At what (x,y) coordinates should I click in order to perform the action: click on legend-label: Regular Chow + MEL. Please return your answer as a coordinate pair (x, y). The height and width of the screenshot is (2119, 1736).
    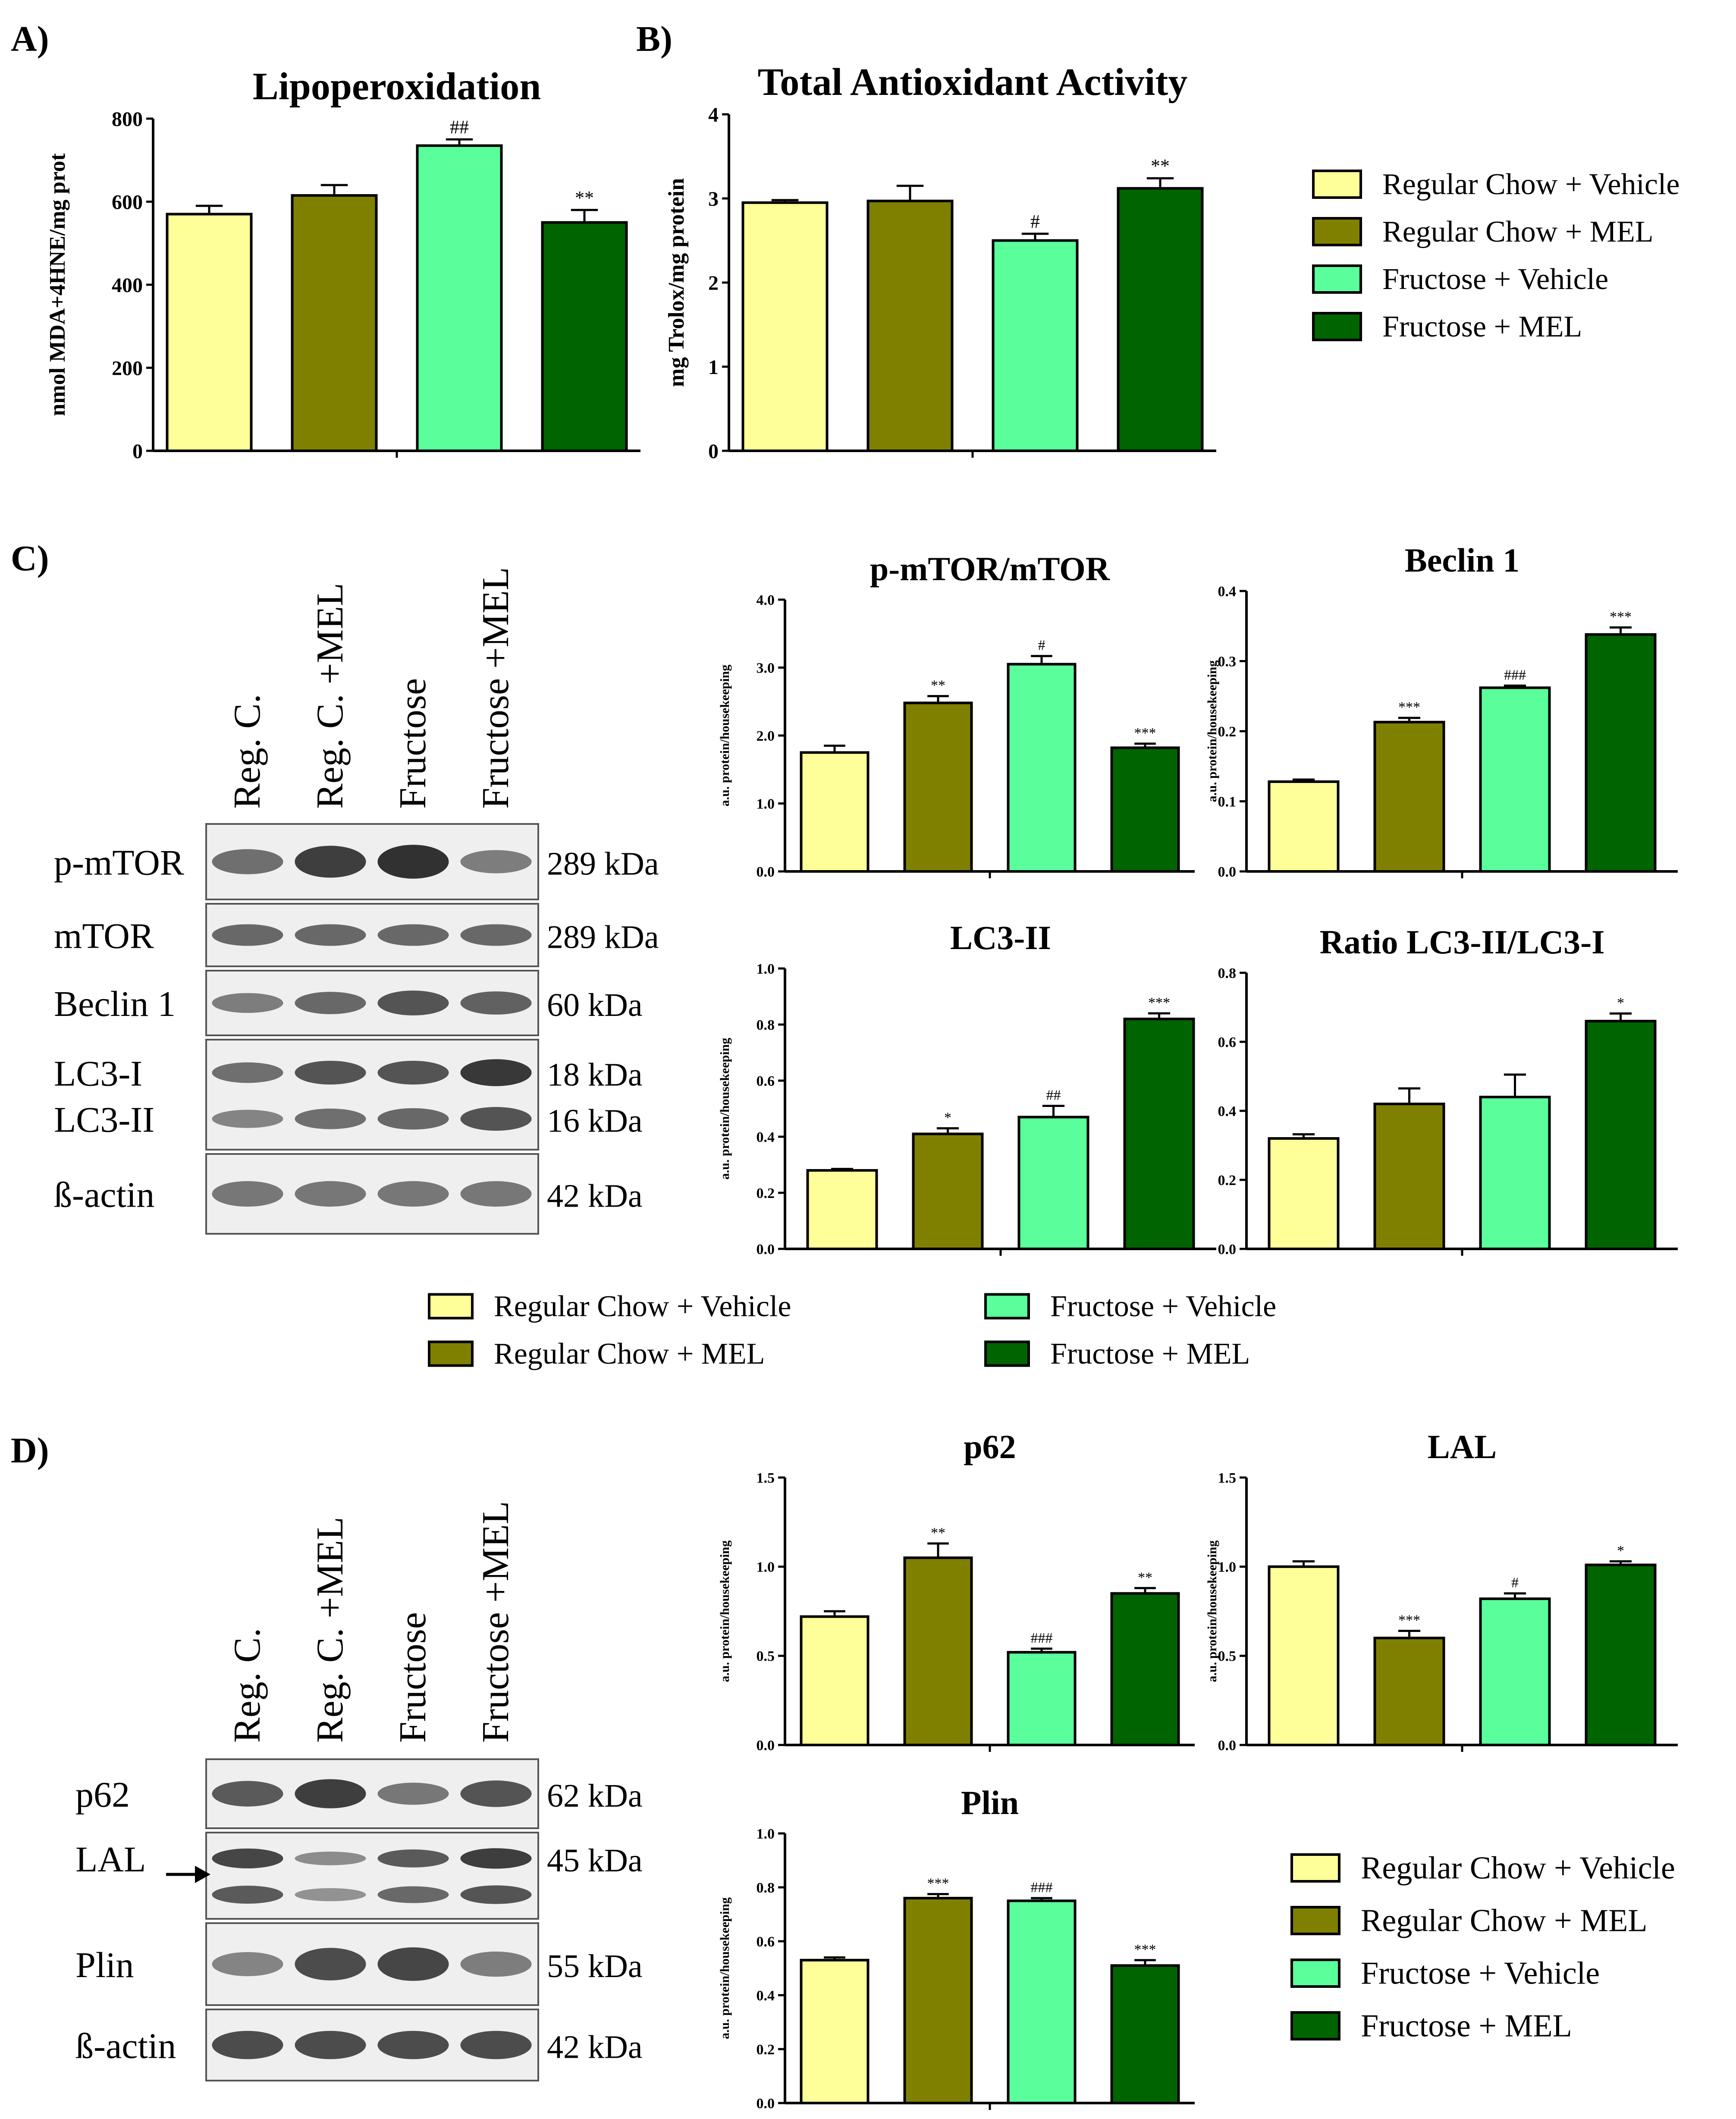
    Looking at the image, I should click on (629, 1354).